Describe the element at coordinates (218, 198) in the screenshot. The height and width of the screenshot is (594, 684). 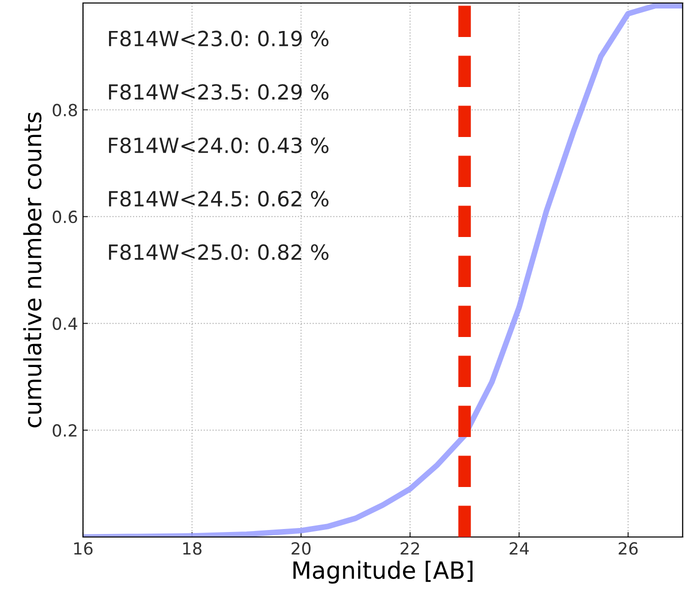
I see `annotation: F814W<24.5: 0.62 %` at that location.